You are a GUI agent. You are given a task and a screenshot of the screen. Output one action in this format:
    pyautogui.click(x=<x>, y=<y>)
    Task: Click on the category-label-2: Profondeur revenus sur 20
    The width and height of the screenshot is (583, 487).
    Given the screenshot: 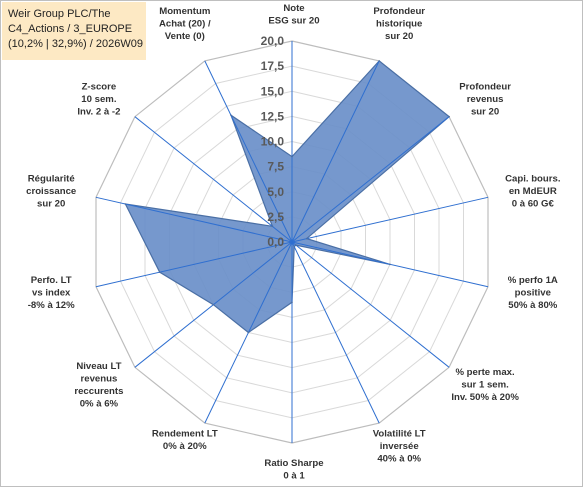 What is the action you would take?
    pyautogui.click(x=485, y=100)
    